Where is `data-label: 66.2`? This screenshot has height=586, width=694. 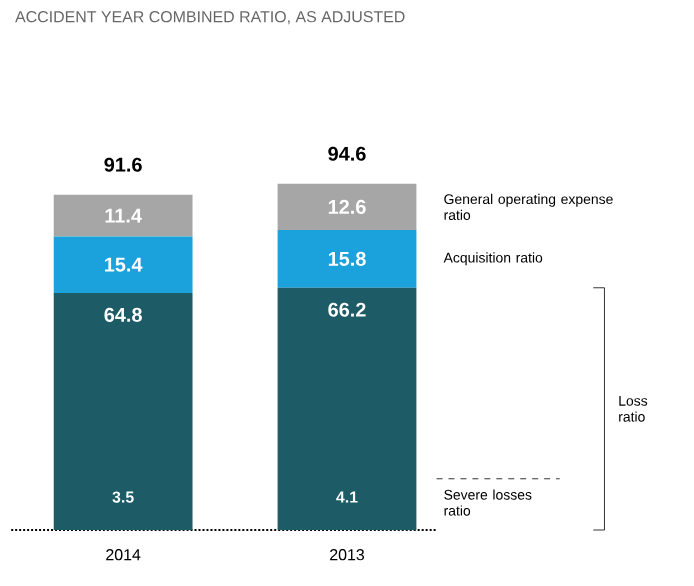
data-label: 66.2 is located at coordinates (347, 309).